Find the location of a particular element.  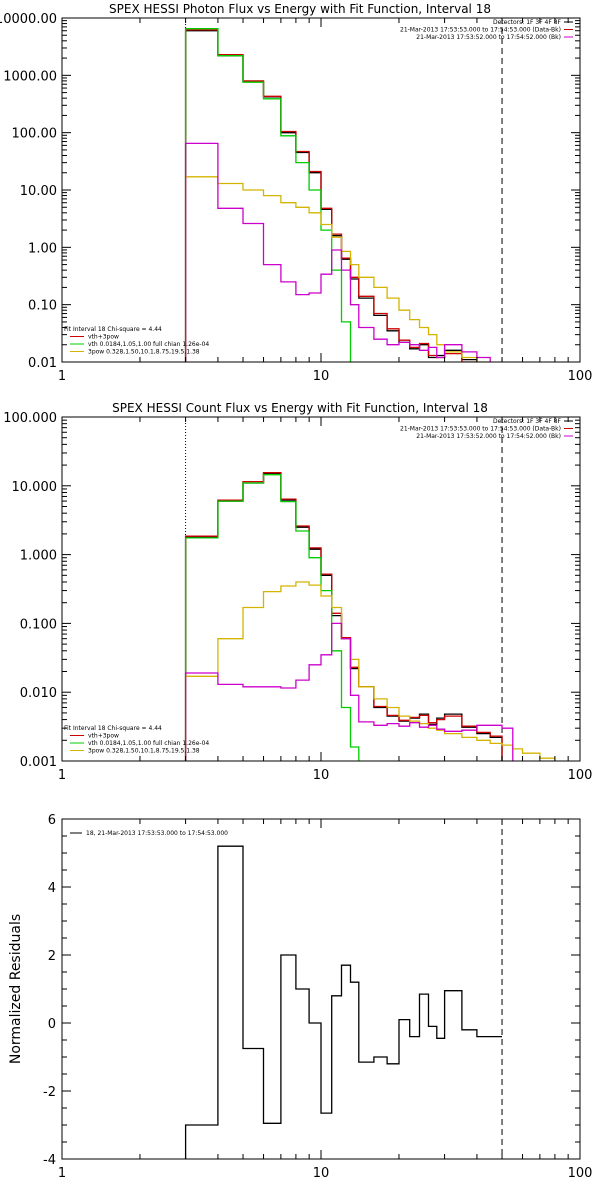

y-tick-label: 1.000 is located at coordinates (38, 556).